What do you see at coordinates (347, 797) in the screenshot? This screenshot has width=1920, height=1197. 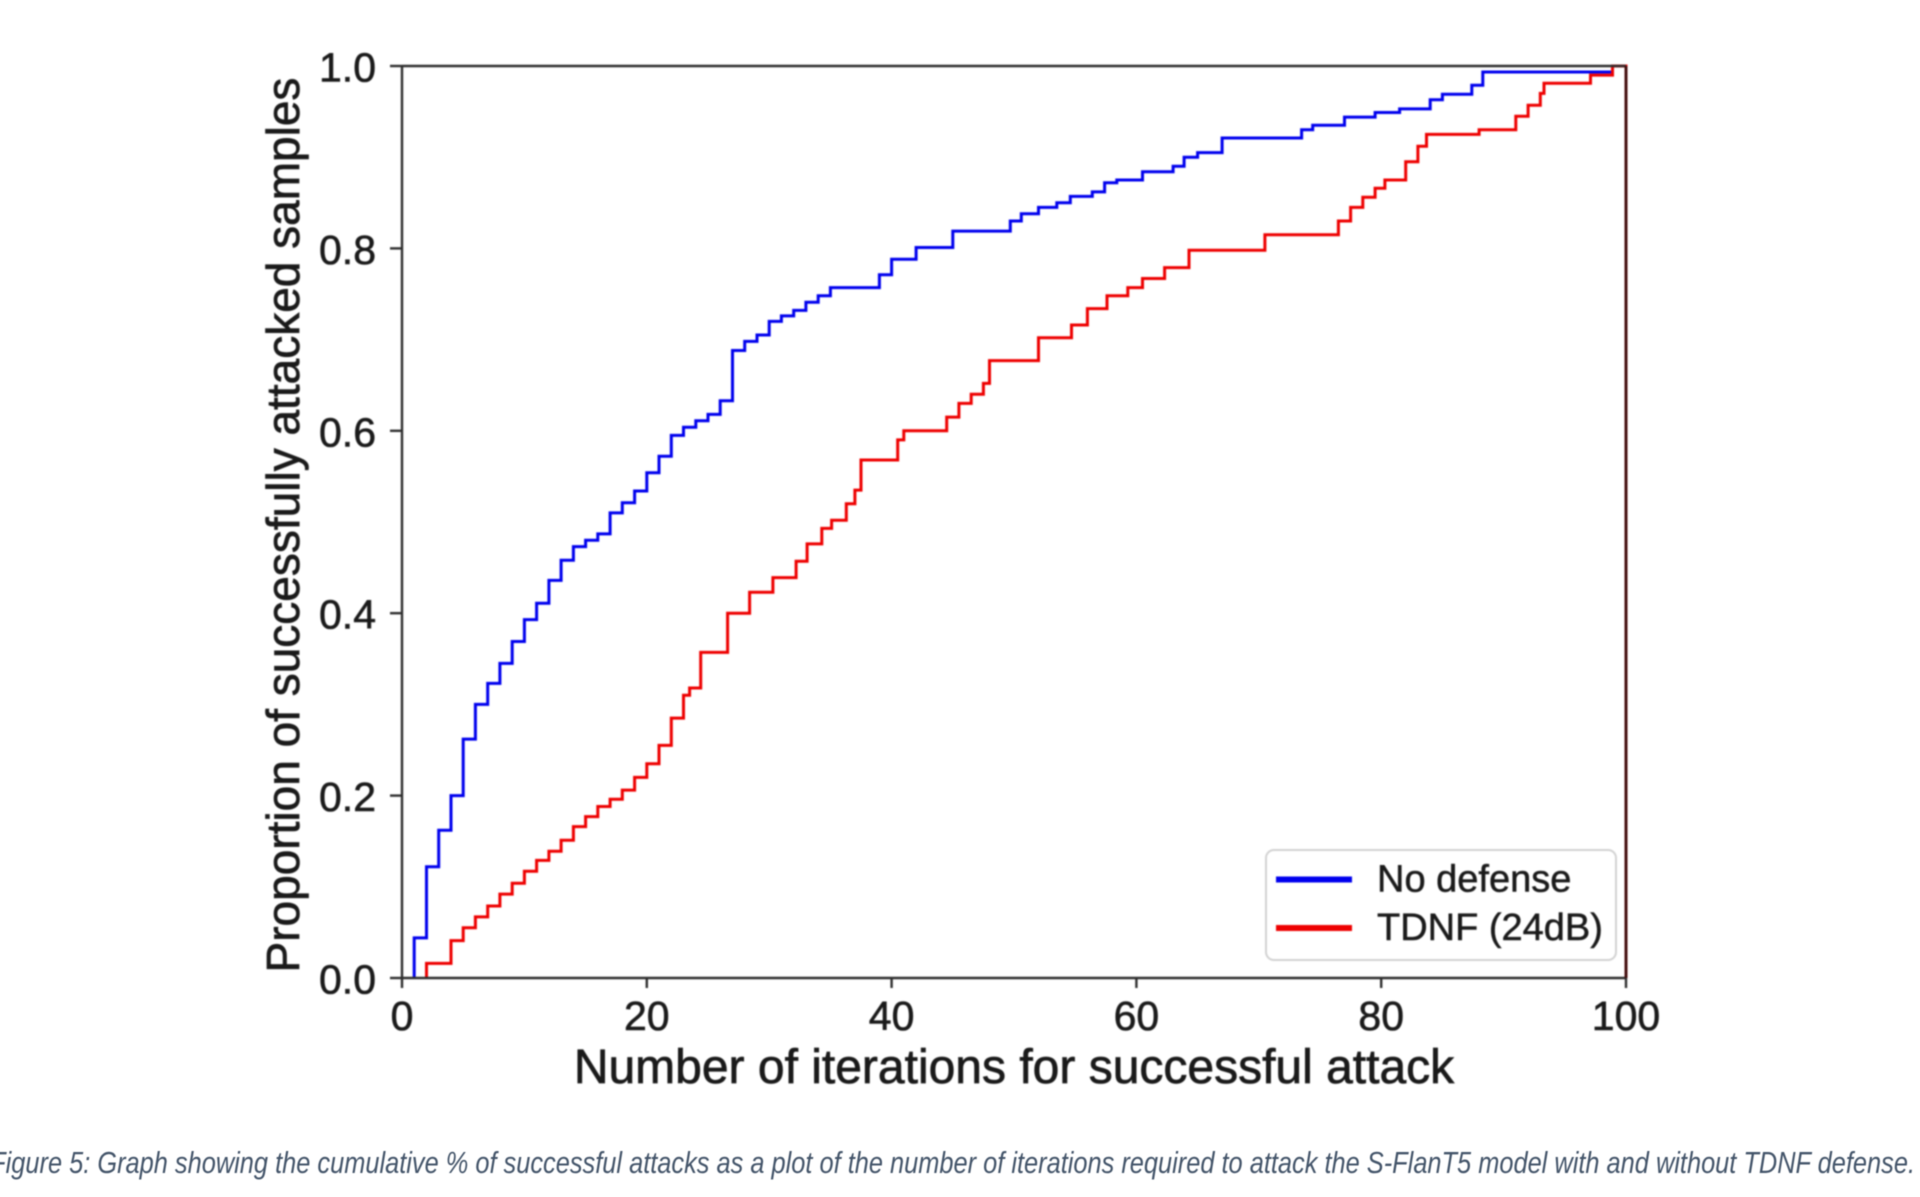 I see `svg-text: 0.2` at bounding box center [347, 797].